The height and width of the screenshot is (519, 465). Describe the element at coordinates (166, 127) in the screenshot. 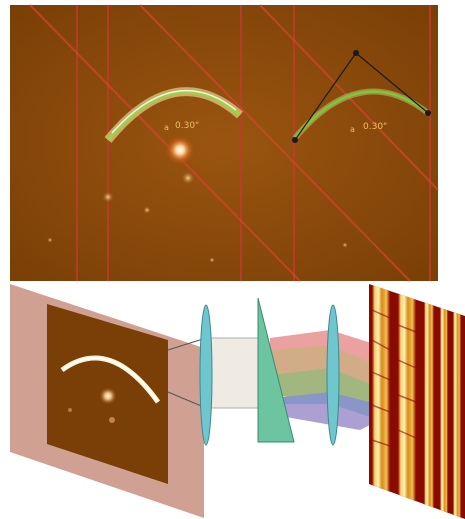

I see `left-arc-prefix: a` at that location.